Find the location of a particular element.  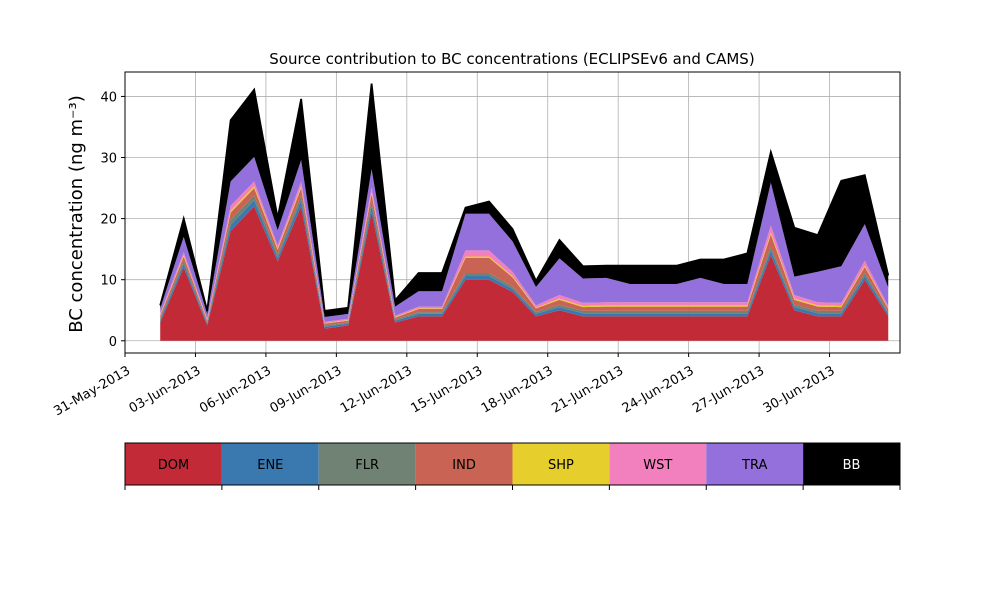

legend-frame is located at coordinates (512, 464).